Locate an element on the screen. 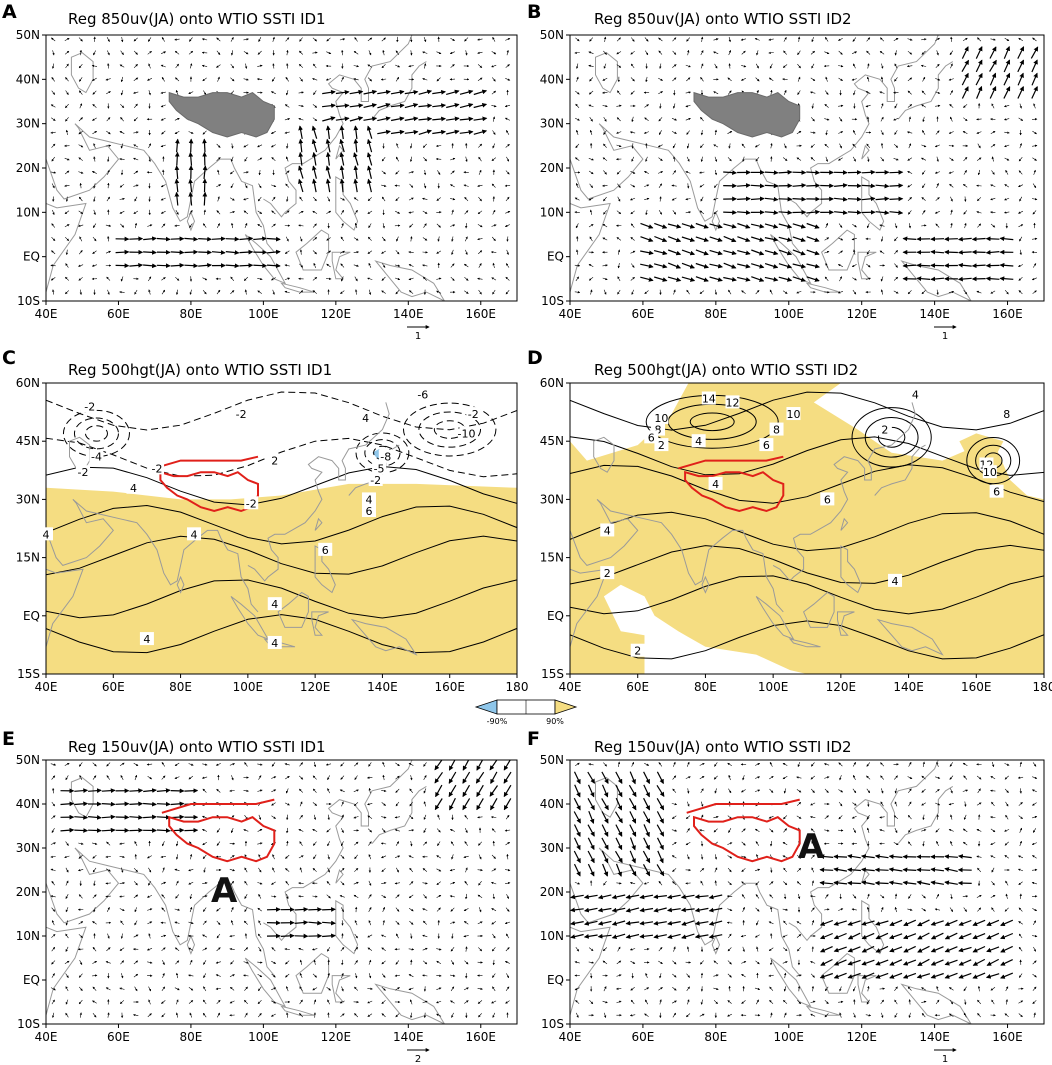  contour-label: -4 is located at coordinates (96, 457).